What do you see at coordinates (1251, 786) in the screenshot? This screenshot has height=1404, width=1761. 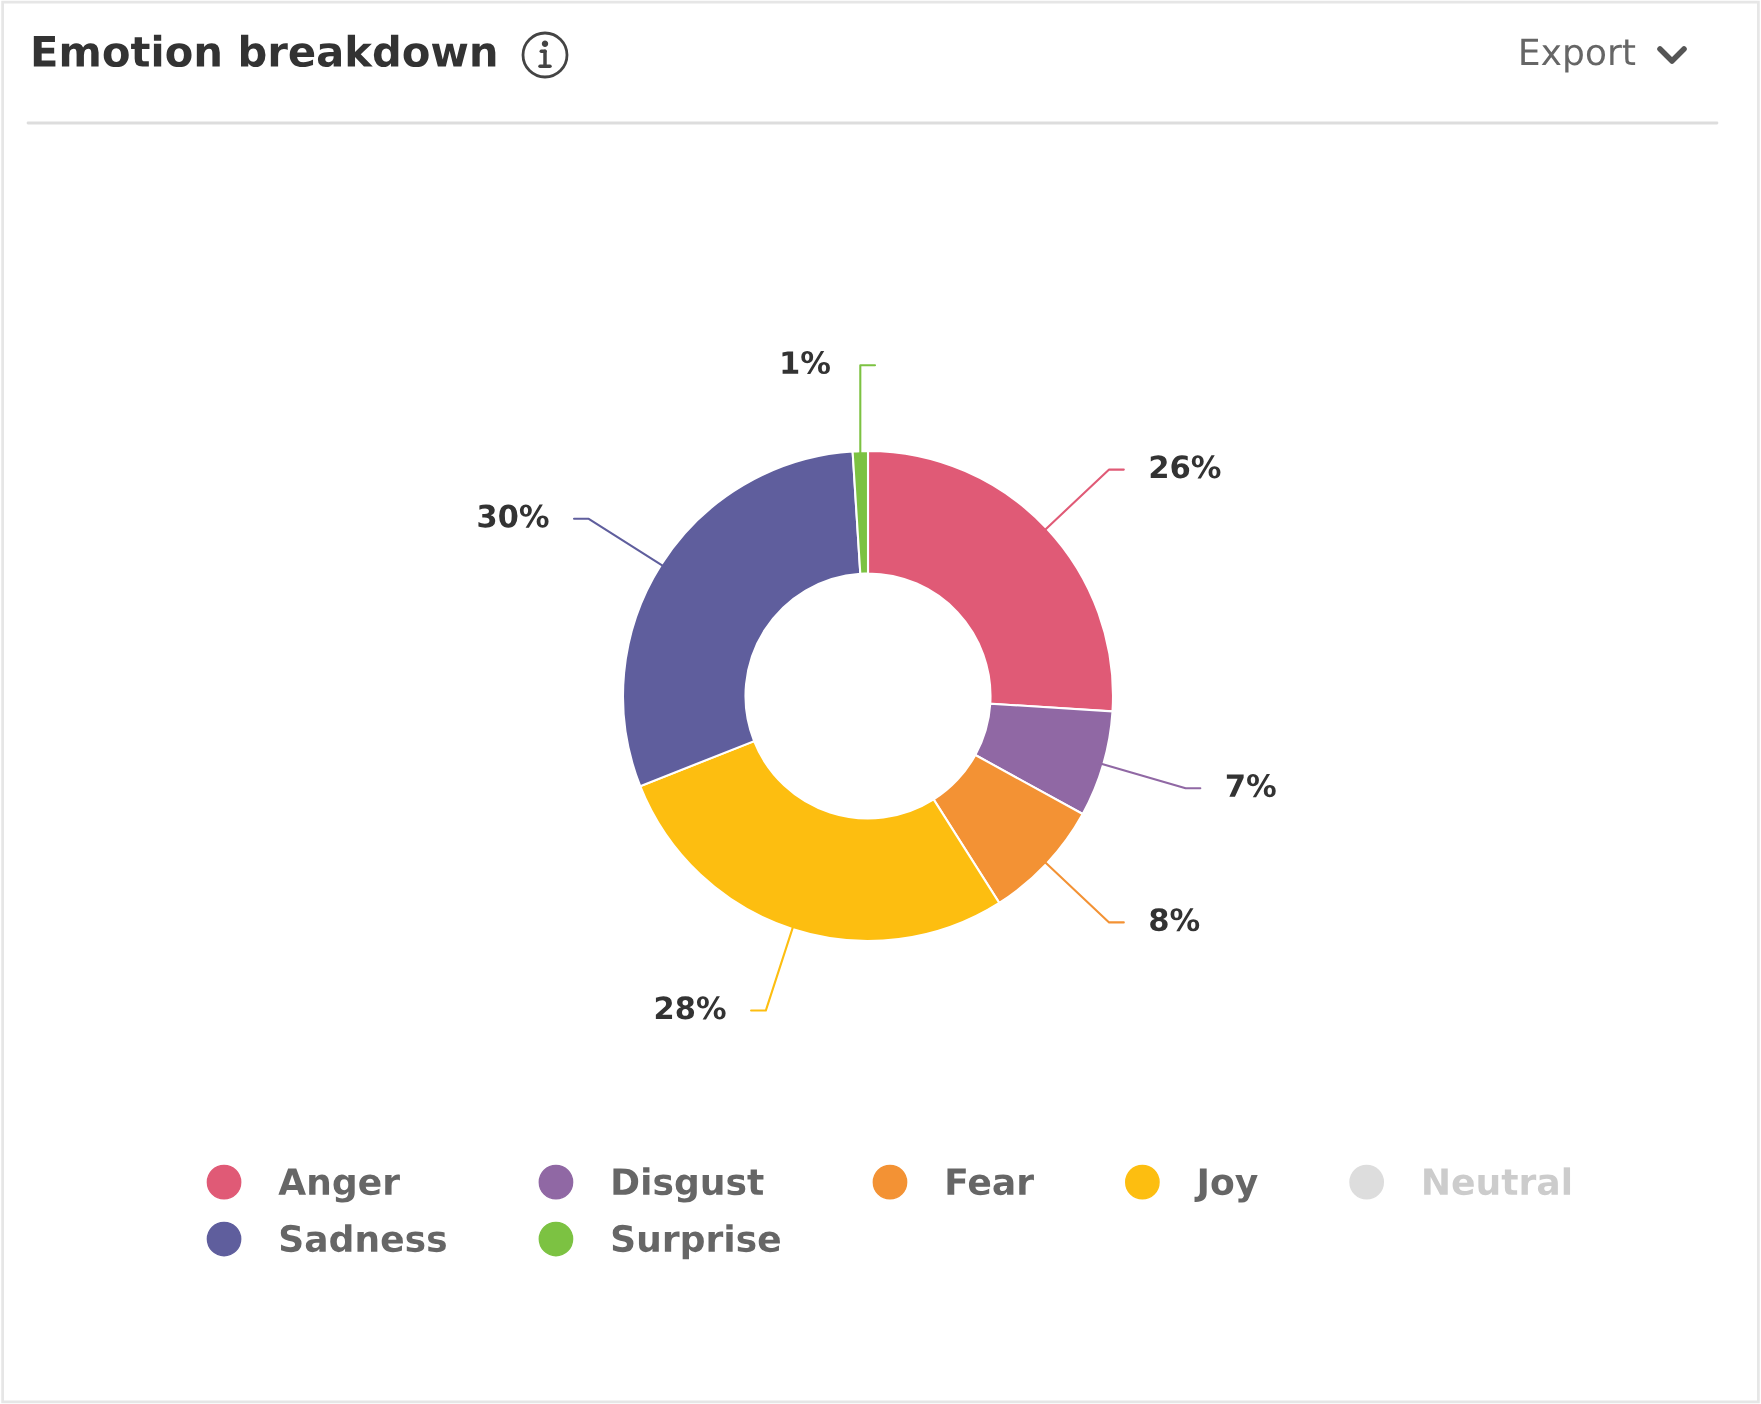 I see `data-label: 7%` at bounding box center [1251, 786].